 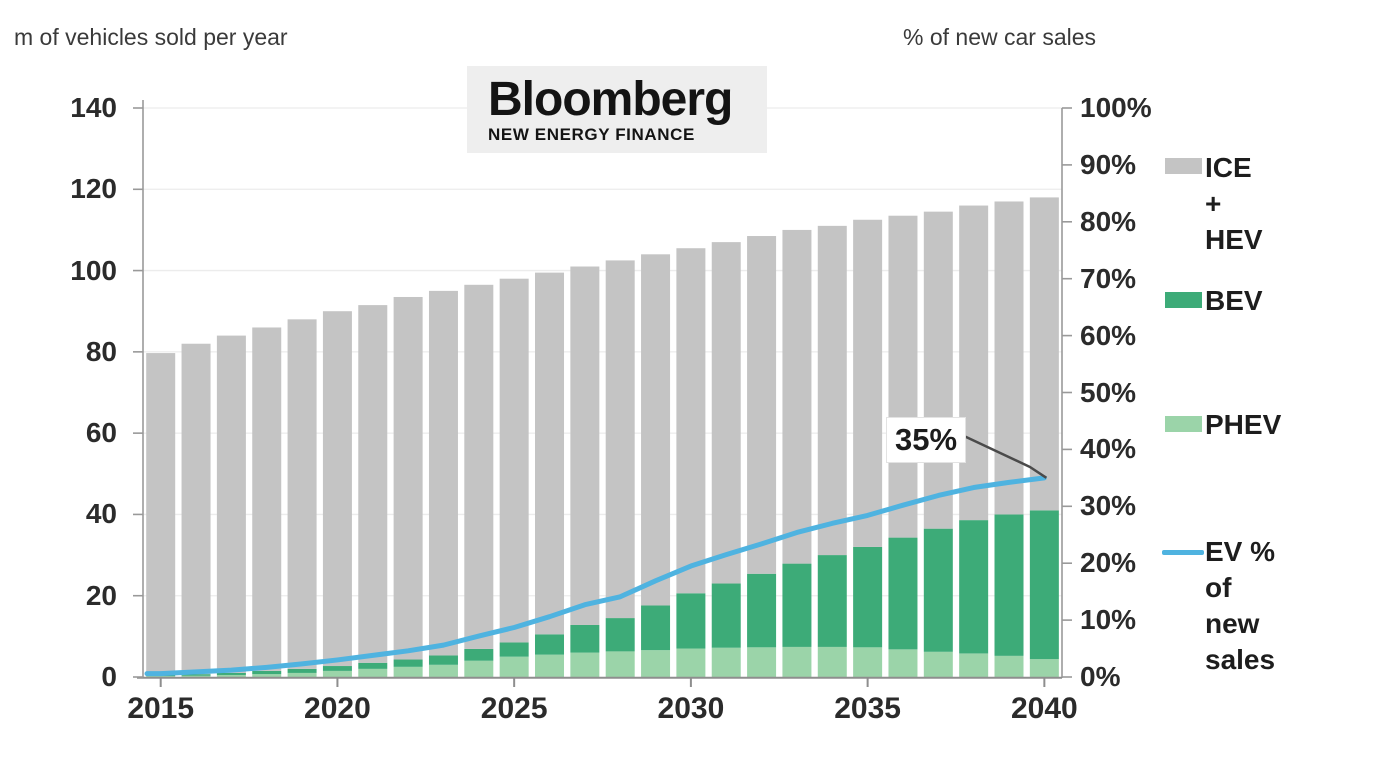 What do you see at coordinates (443, 473) in the screenshot?
I see `bar-2023-ice-hev` at bounding box center [443, 473].